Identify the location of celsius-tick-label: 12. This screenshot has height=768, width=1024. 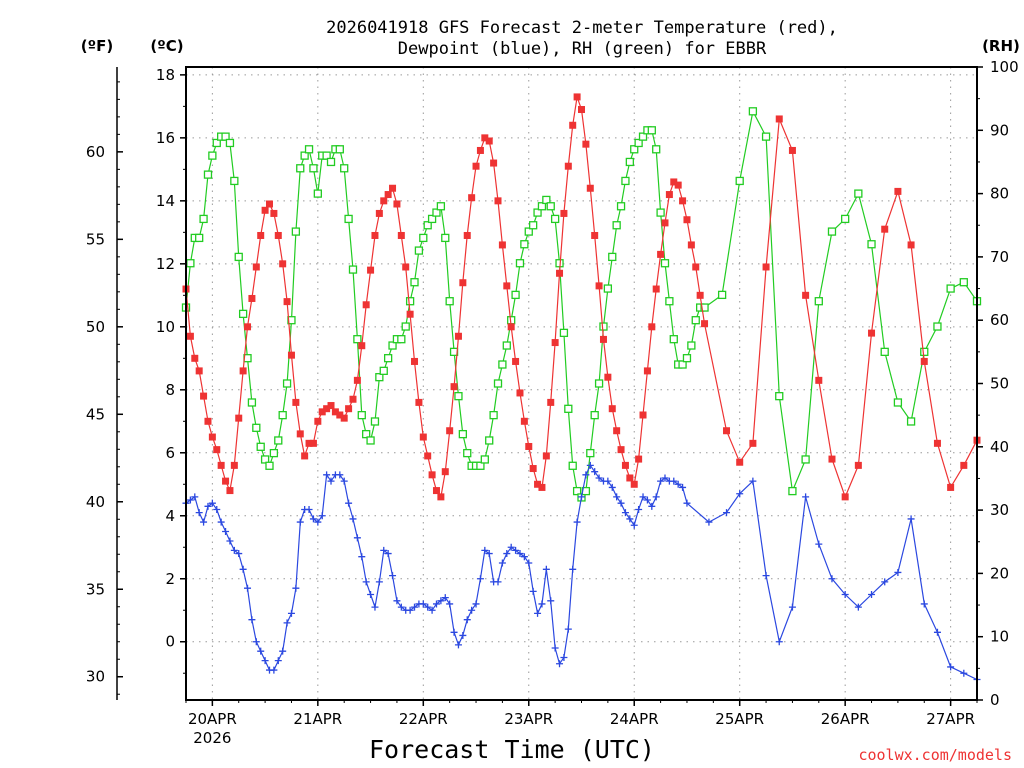
(165, 264).